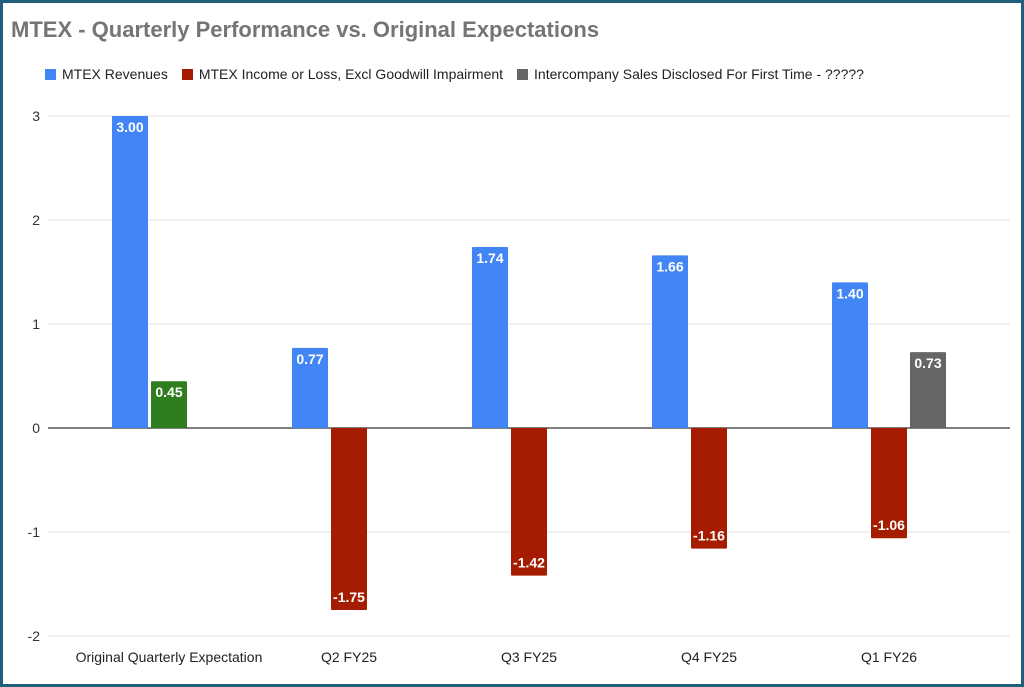 This screenshot has height=687, width=1024. Describe the element at coordinates (889, 657) in the screenshot. I see `x-tick-label: Q1 FY26` at that location.